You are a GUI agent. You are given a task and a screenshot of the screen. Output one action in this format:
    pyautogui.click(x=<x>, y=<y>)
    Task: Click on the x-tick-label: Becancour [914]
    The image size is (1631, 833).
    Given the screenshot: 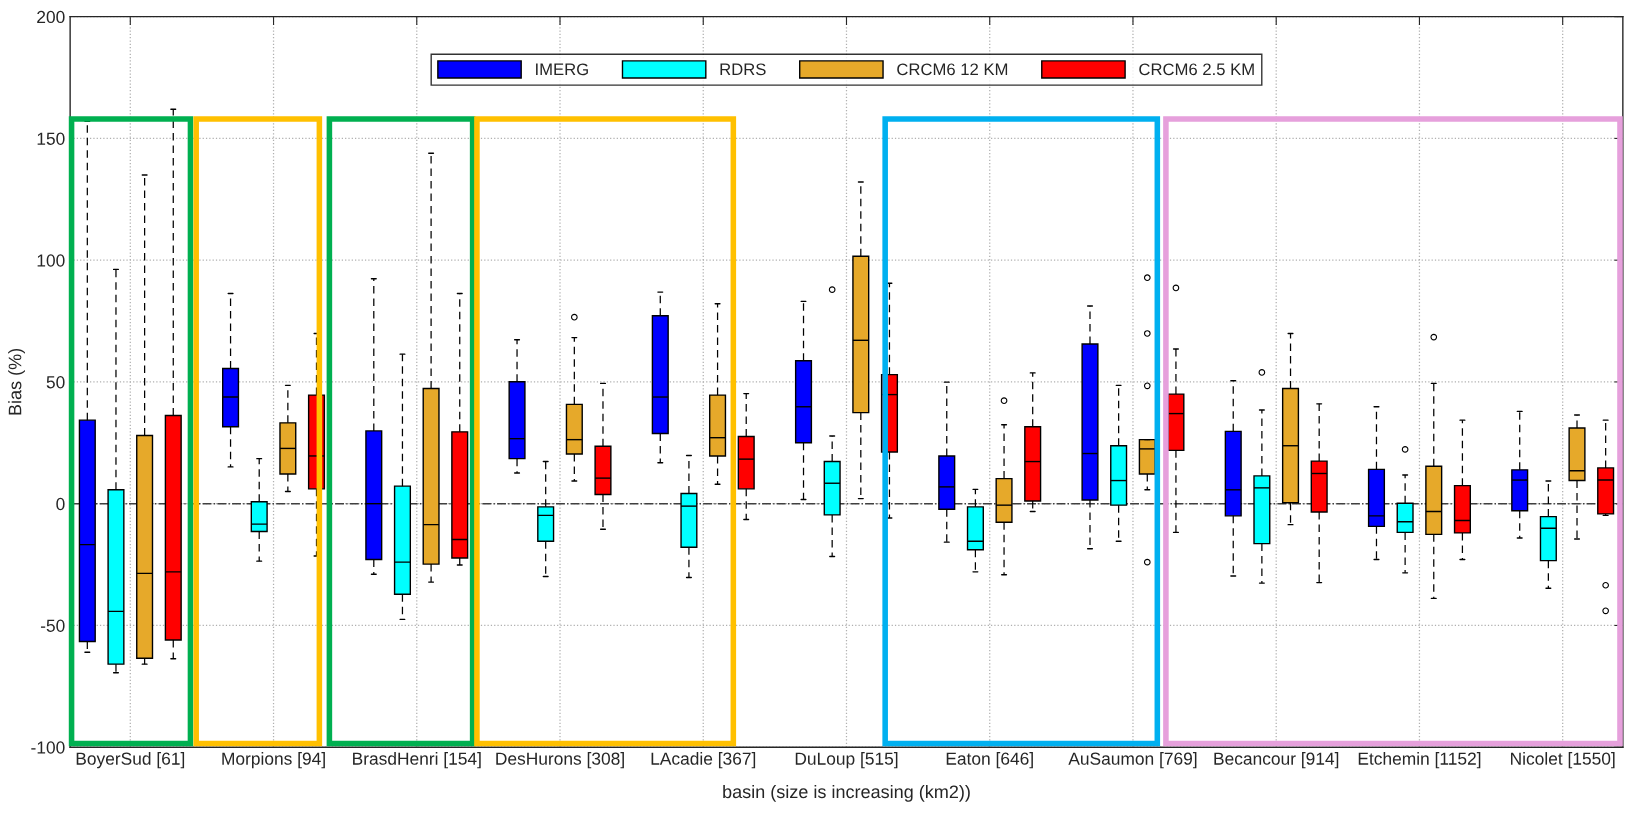 What is the action you would take?
    pyautogui.click(x=1276, y=760)
    